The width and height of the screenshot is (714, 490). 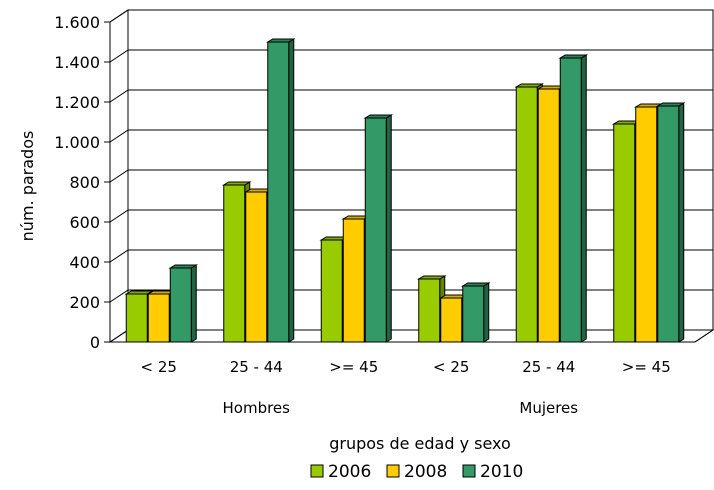 What do you see at coordinates (84, 302) in the screenshot?
I see `y-tick-label: 200` at bounding box center [84, 302].